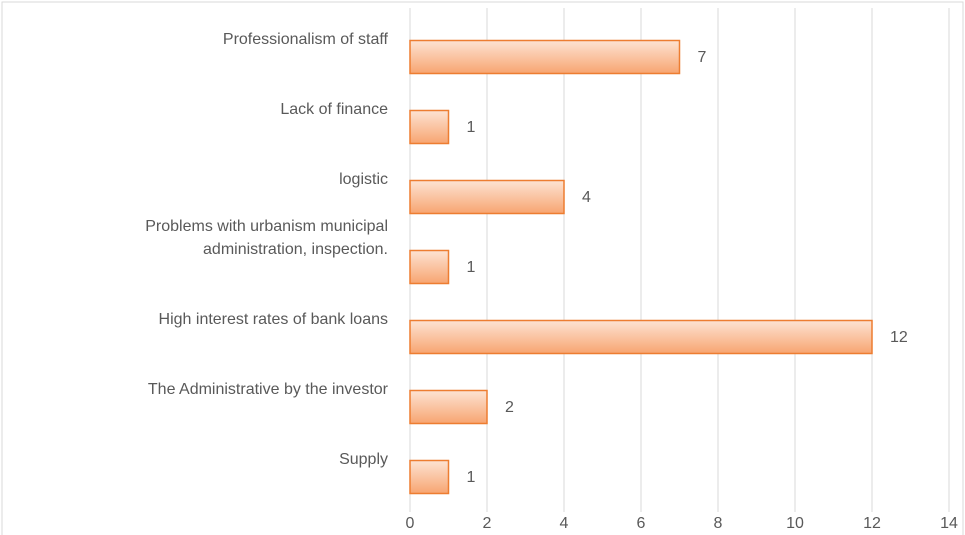  I want to click on category-text: The Administrative by the investor, so click(267, 389).